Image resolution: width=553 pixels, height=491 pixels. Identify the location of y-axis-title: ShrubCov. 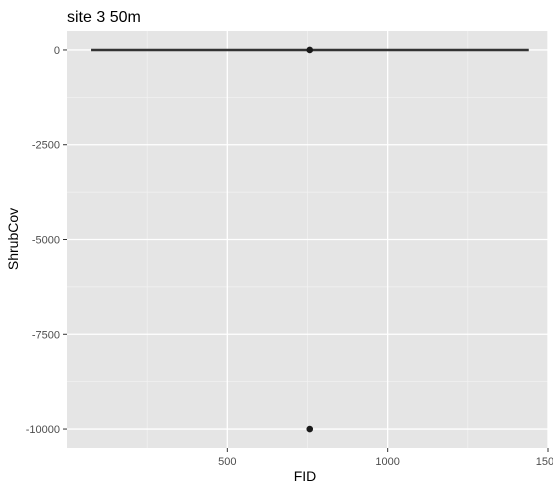
(13, 239).